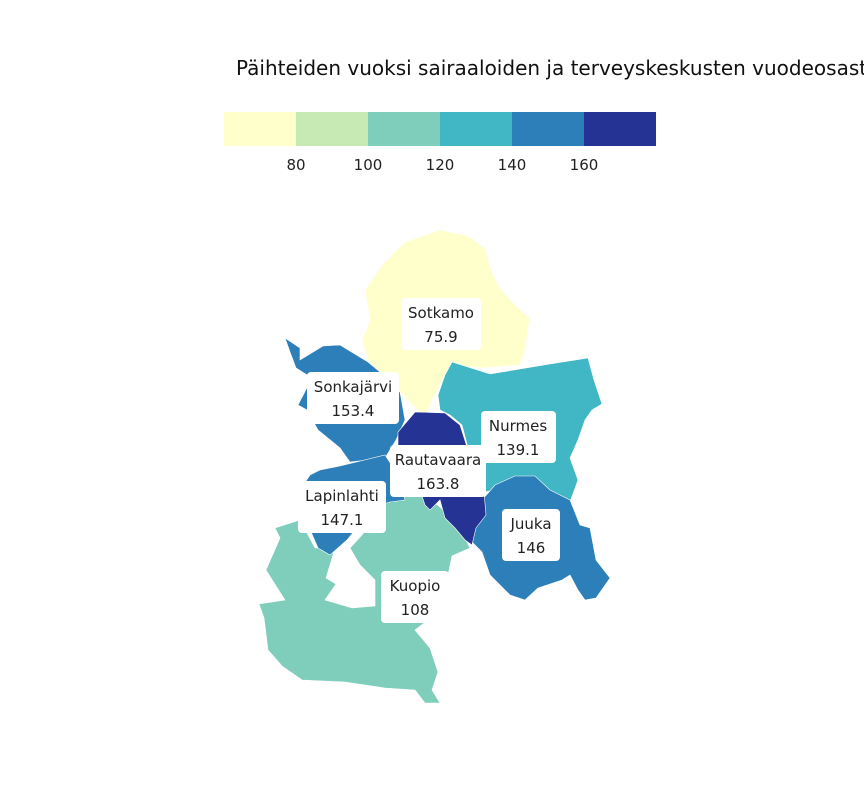  Describe the element at coordinates (438, 484) in the screenshot. I see `region-value-label: 163.8` at that location.